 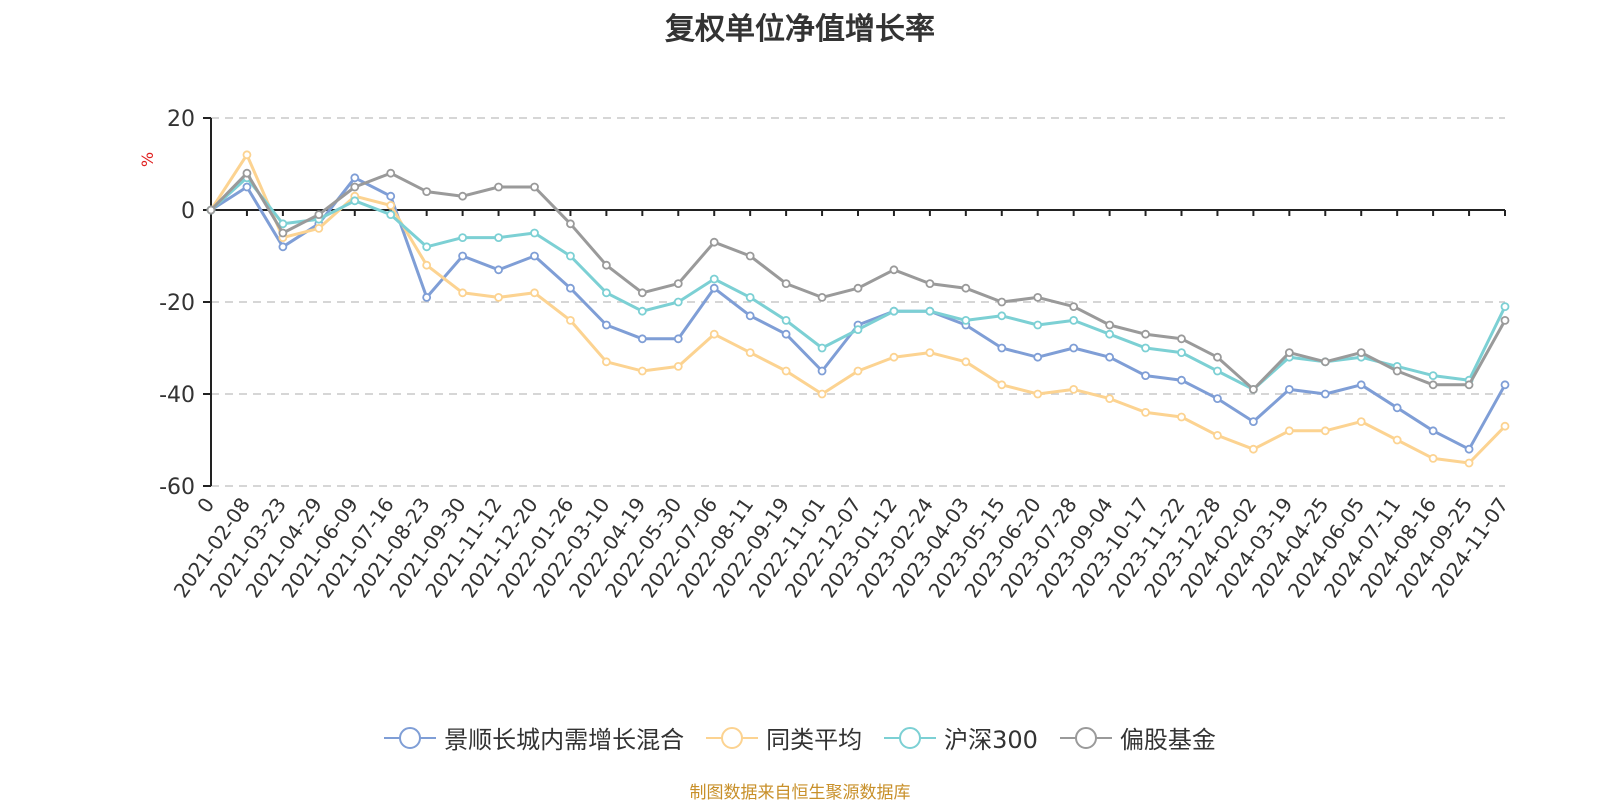 I want to click on legend: 景顺长城内需增长混合 同类平均 沪深300 偏股基金, so click(x=800, y=737).